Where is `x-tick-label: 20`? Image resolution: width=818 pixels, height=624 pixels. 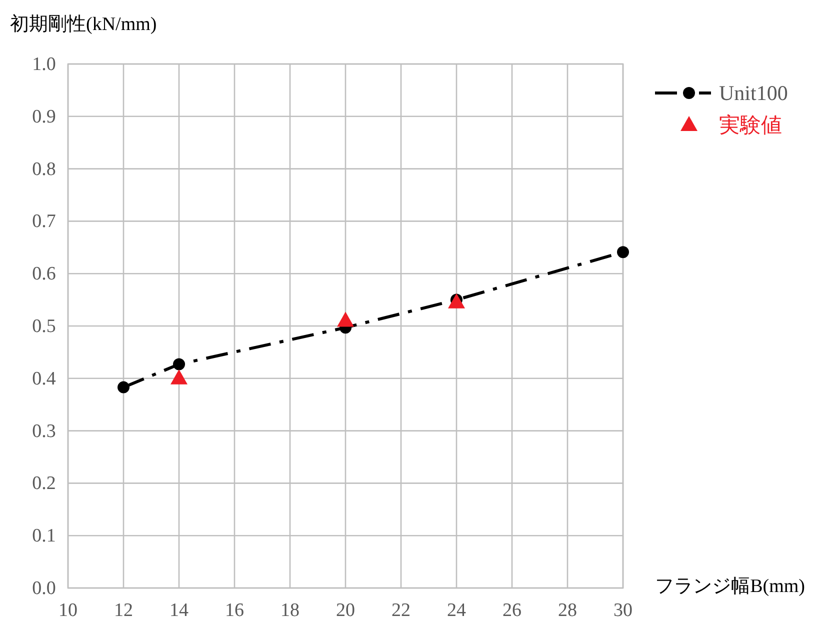
x-tick-label: 20 is located at coordinates (345, 610).